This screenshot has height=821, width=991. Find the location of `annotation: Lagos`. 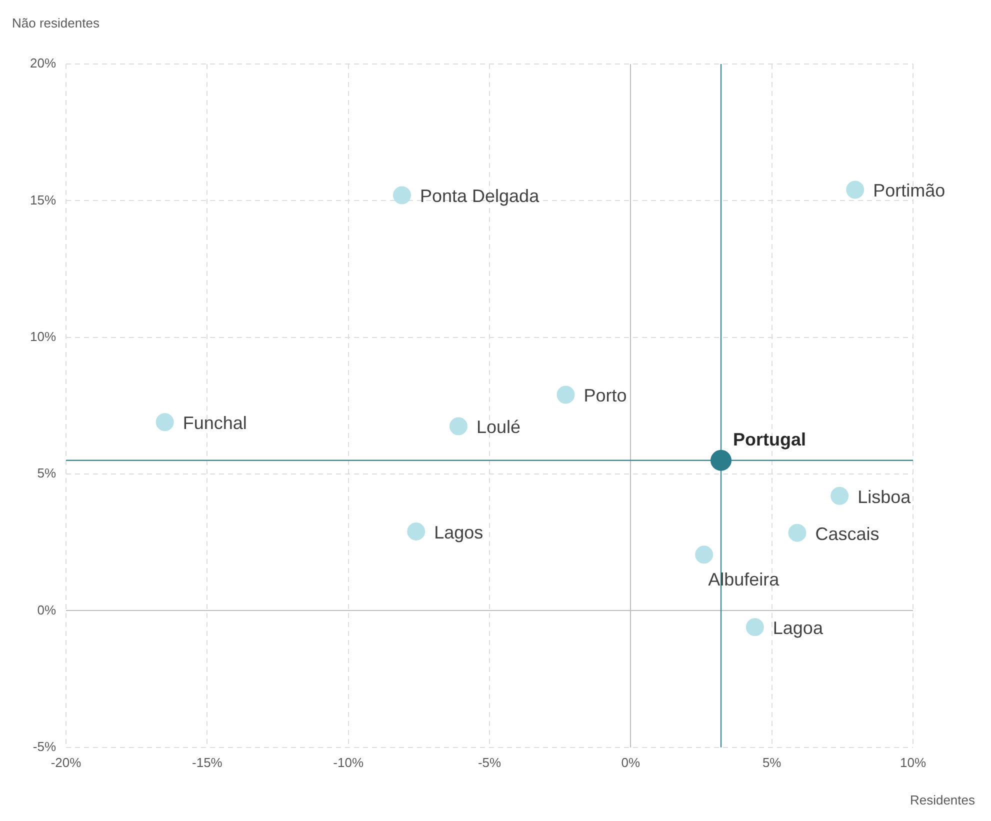

annotation: Lagos is located at coordinates (459, 532).